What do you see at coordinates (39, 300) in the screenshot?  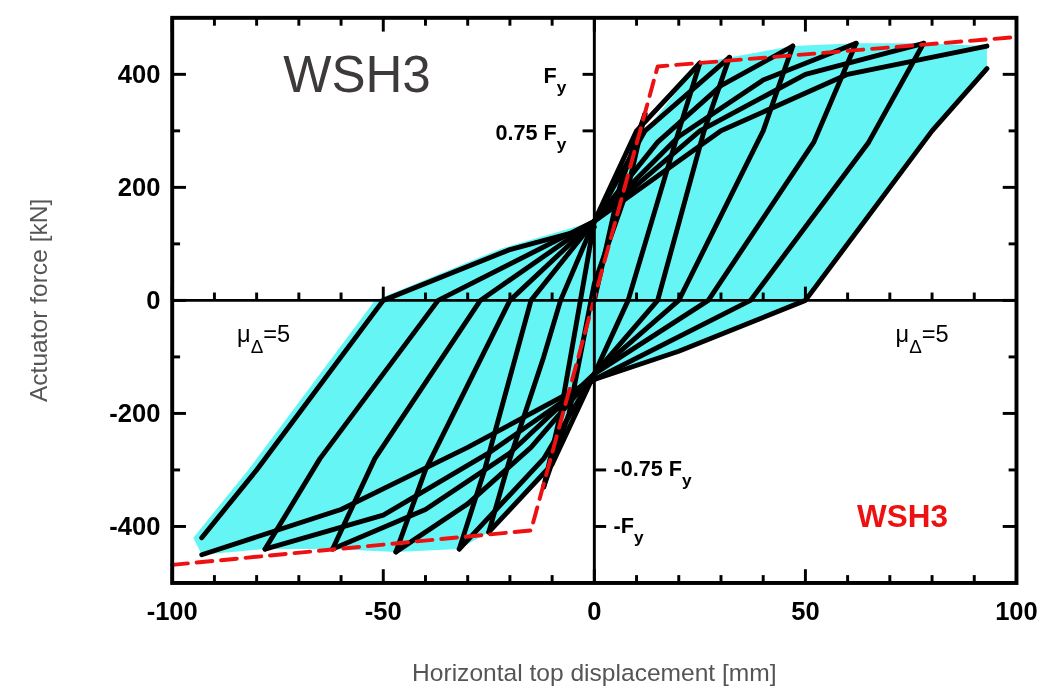 I see `y-axis-title: Actuator force [kN]` at bounding box center [39, 300].